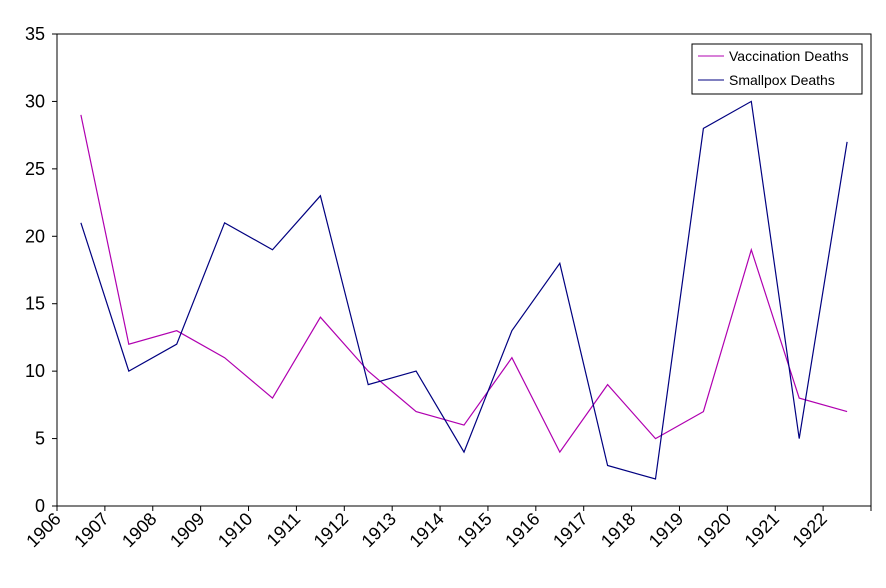  Describe the element at coordinates (782, 80) in the screenshot. I see `legend-label-smallpox-deaths: Smallpox Deaths` at that location.